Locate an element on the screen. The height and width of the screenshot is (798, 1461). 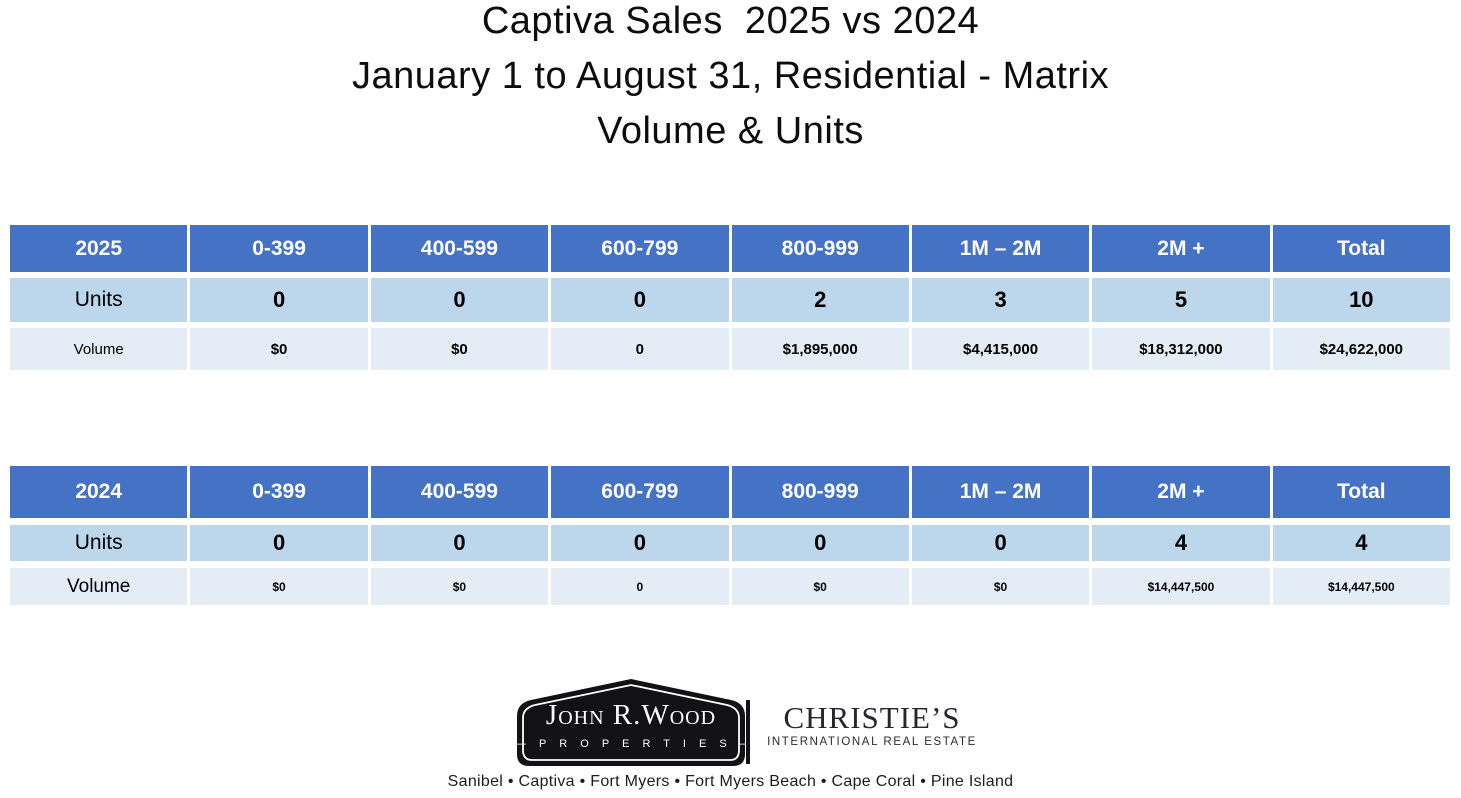
volume-cell: $4,415,000 is located at coordinates (1000, 349).